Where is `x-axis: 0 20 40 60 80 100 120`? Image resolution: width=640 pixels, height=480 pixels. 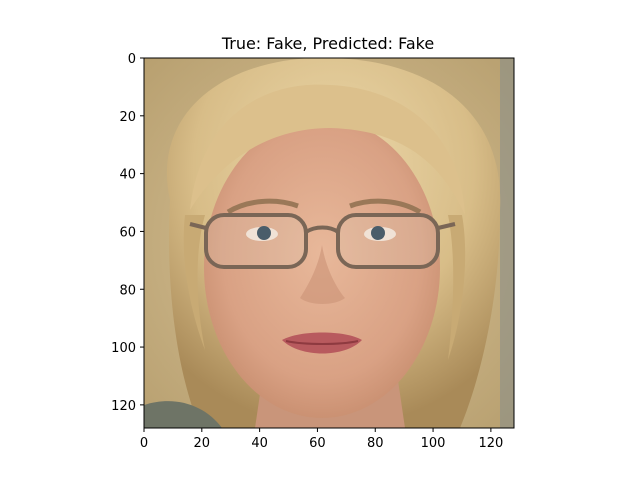
x-axis: 0 20 40 60 80 100 120 is located at coordinates (321, 439).